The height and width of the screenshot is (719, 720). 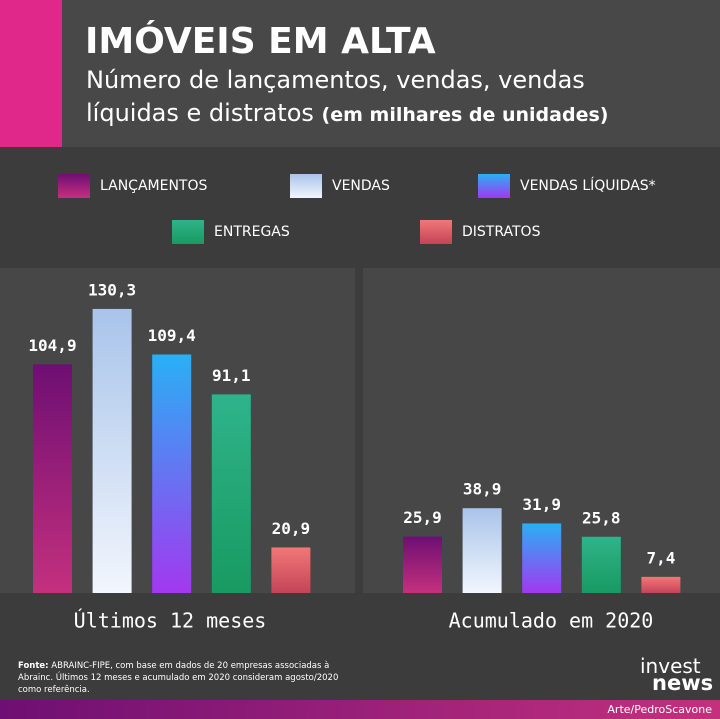 What do you see at coordinates (170, 621) in the screenshot?
I see `x-tick-label: Últimos 12 meses` at bounding box center [170, 621].